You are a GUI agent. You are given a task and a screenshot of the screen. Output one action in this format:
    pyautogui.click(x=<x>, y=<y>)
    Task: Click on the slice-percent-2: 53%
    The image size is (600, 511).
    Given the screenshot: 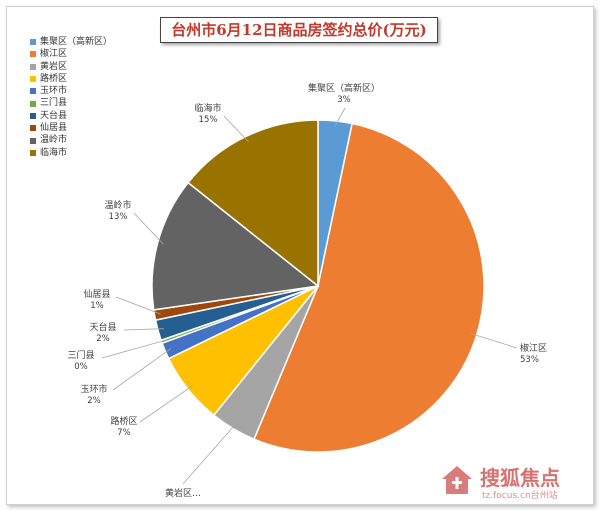 What is the action you would take?
    pyautogui.click(x=529, y=360)
    